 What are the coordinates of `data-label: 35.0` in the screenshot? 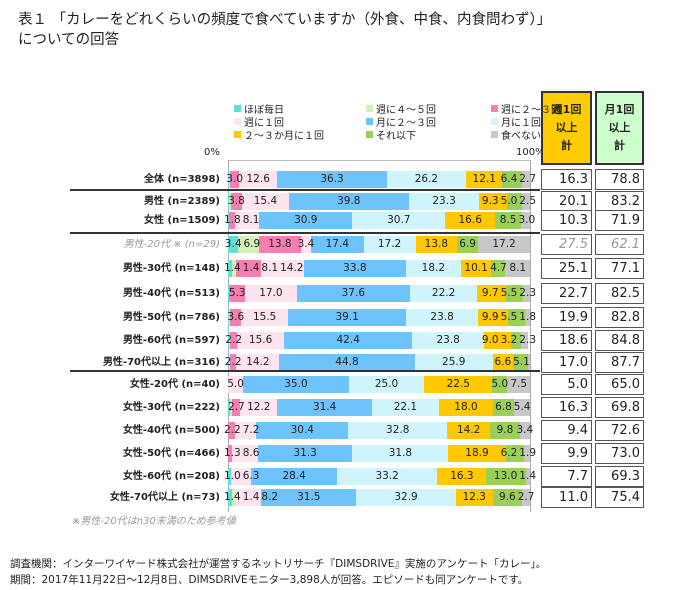 It's located at (296, 384).